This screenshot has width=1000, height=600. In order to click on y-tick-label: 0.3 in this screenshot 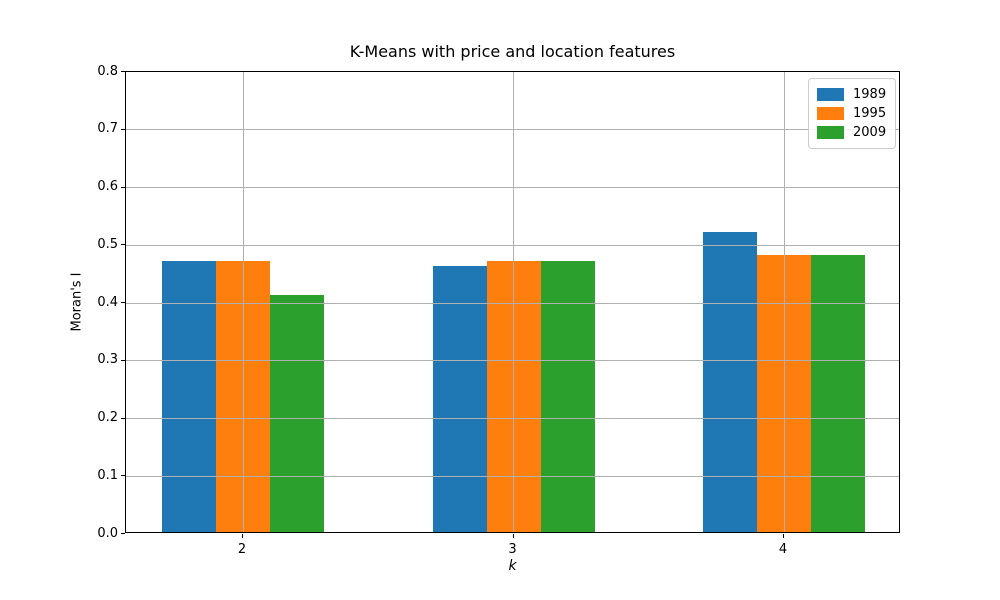, I will do `click(107, 360)`.